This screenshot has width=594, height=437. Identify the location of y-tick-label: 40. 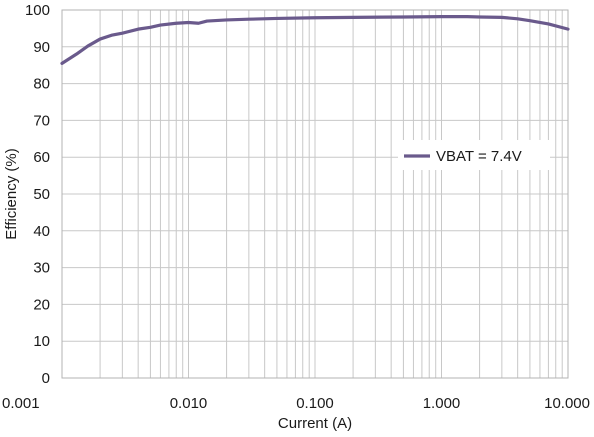
(41, 231).